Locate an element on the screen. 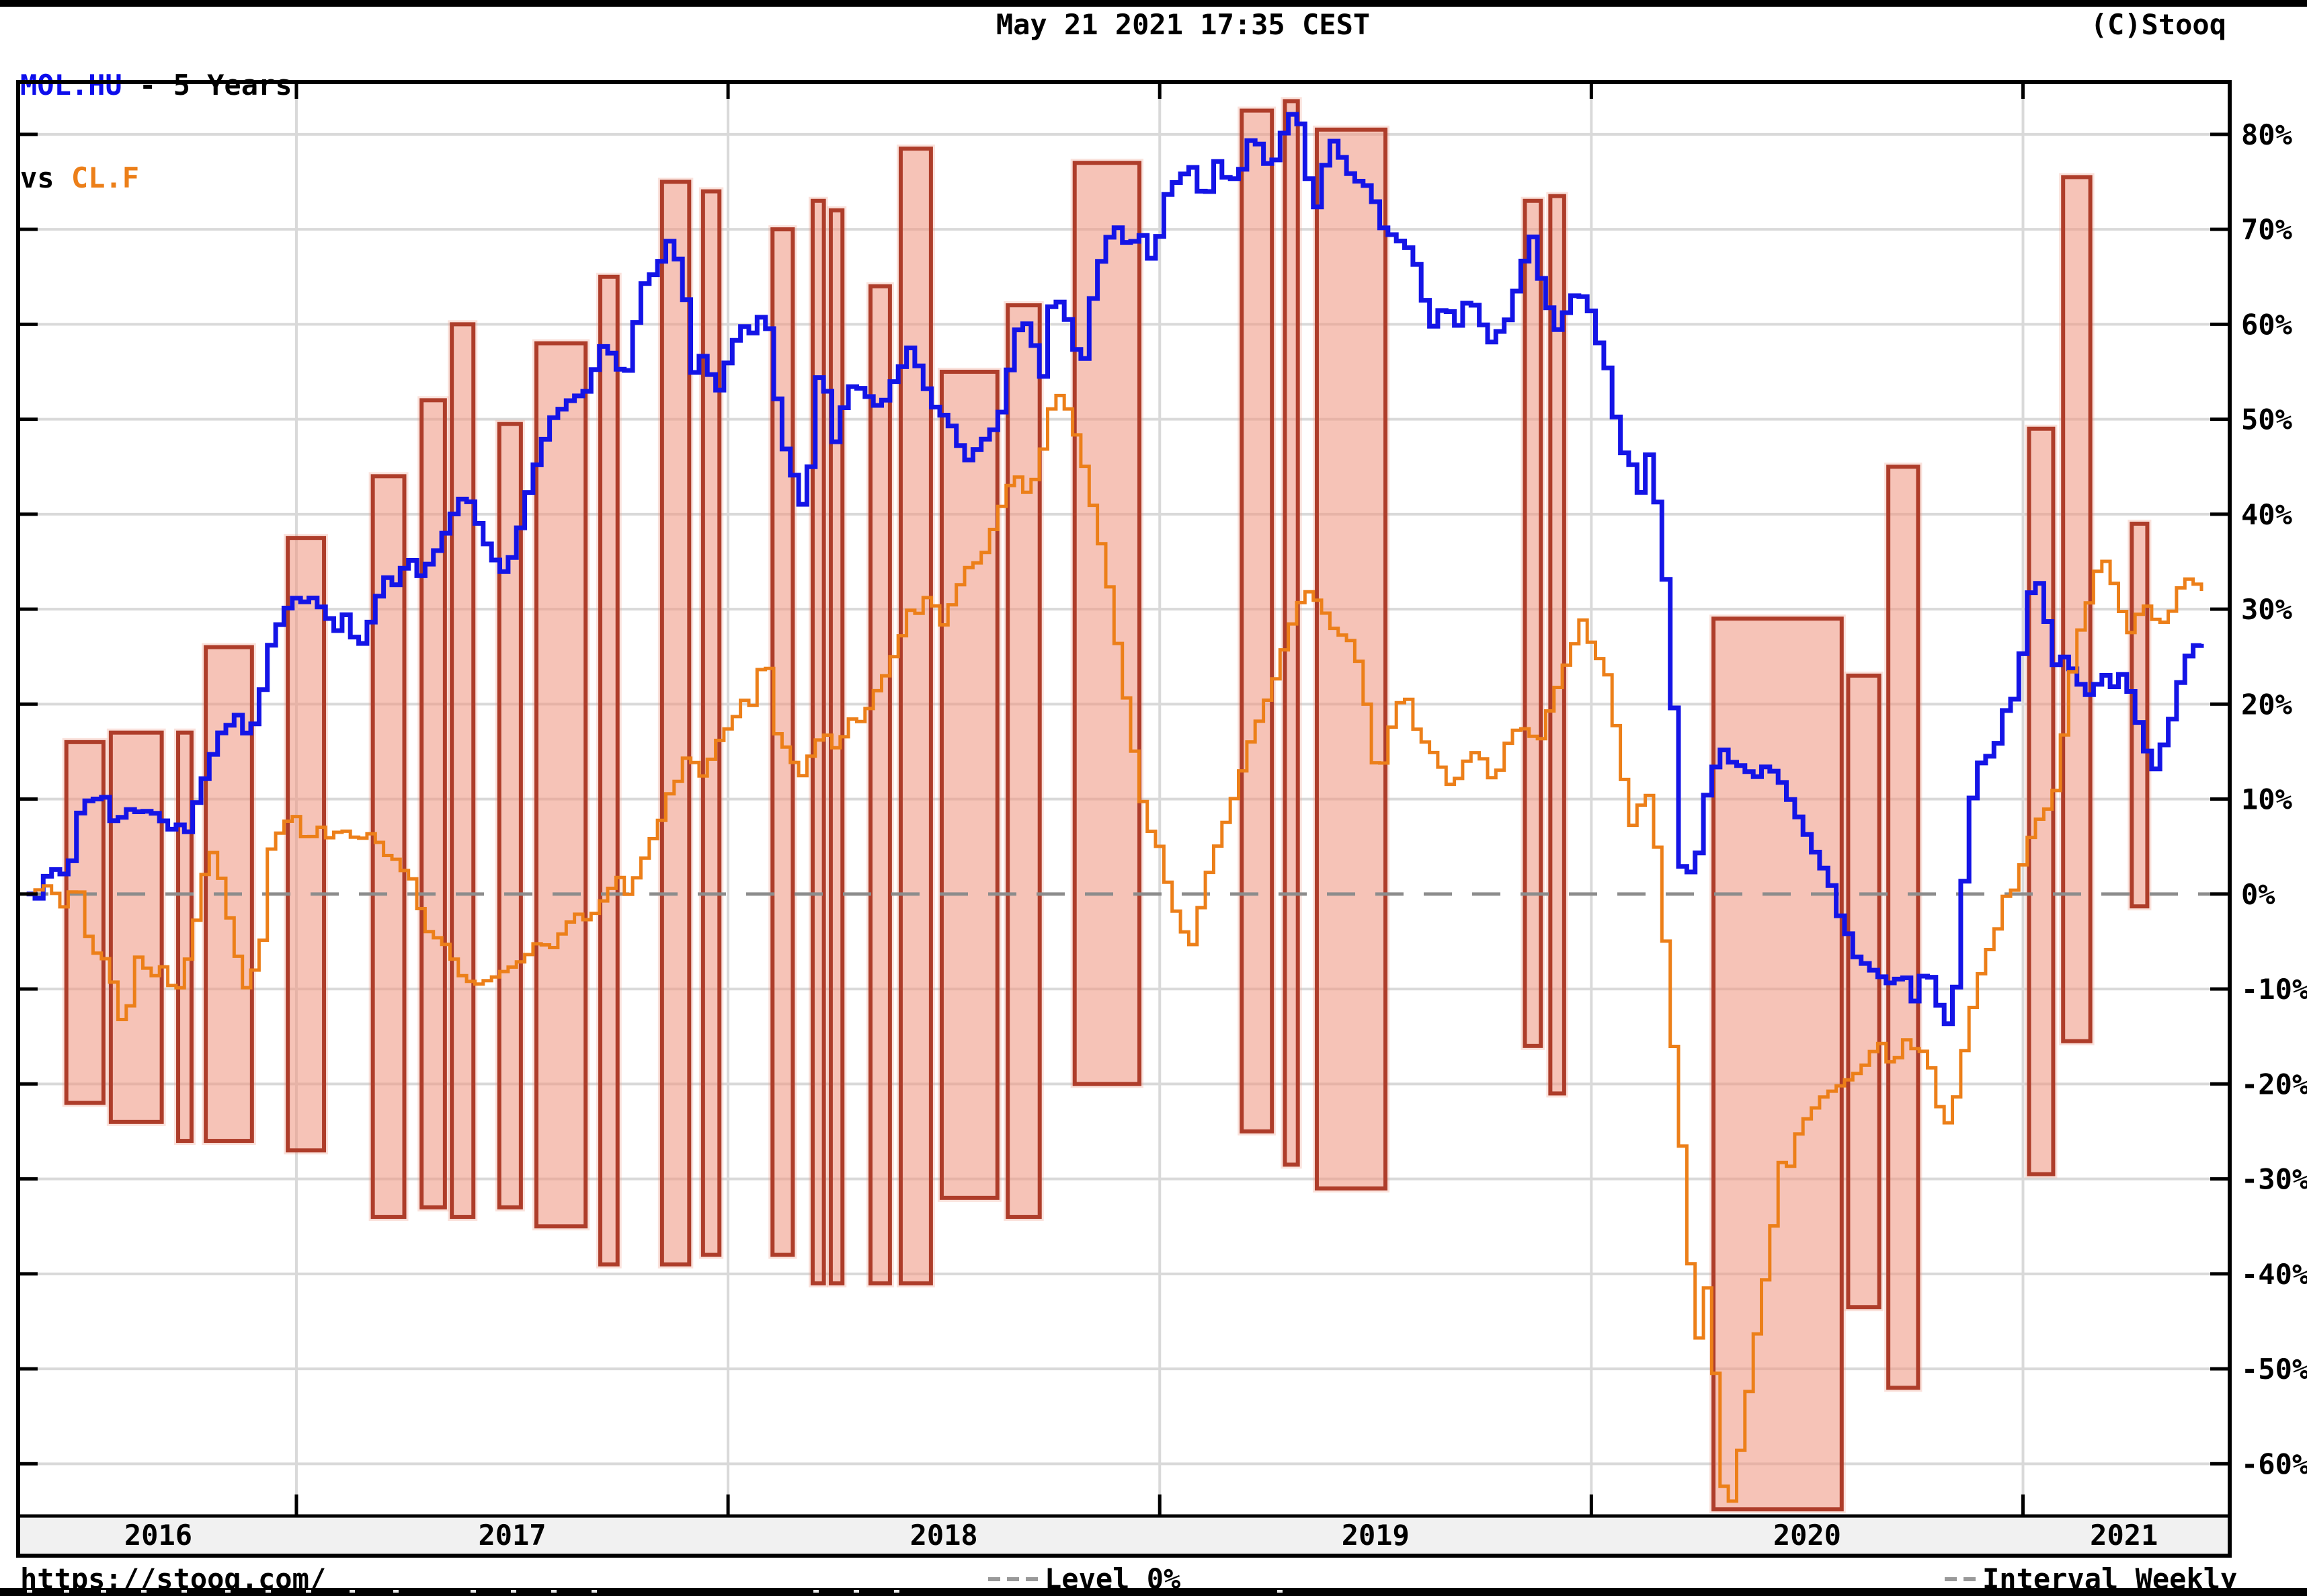  y-tick-label: -20% is located at coordinates (2274, 1084).